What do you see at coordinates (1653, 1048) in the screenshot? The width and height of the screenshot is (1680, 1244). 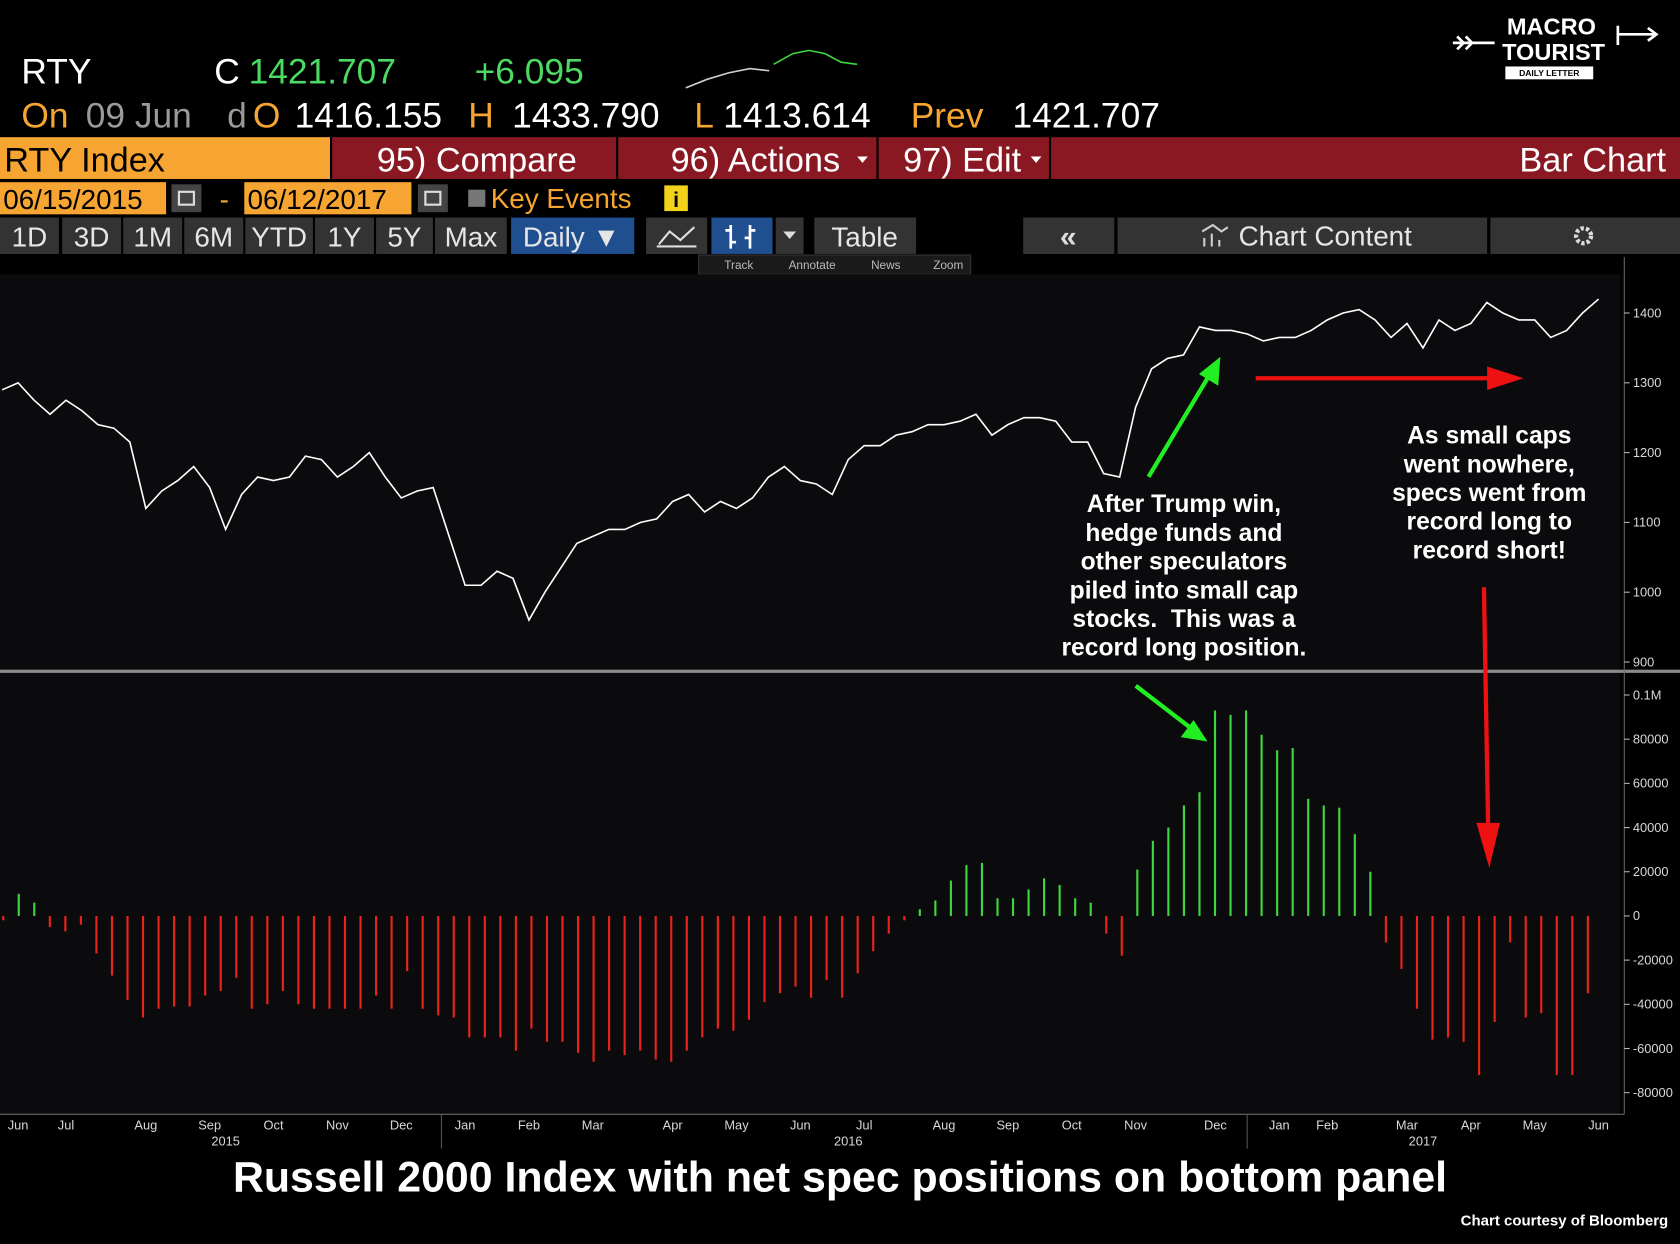 I see `y-tick-label: -60000` at bounding box center [1653, 1048].